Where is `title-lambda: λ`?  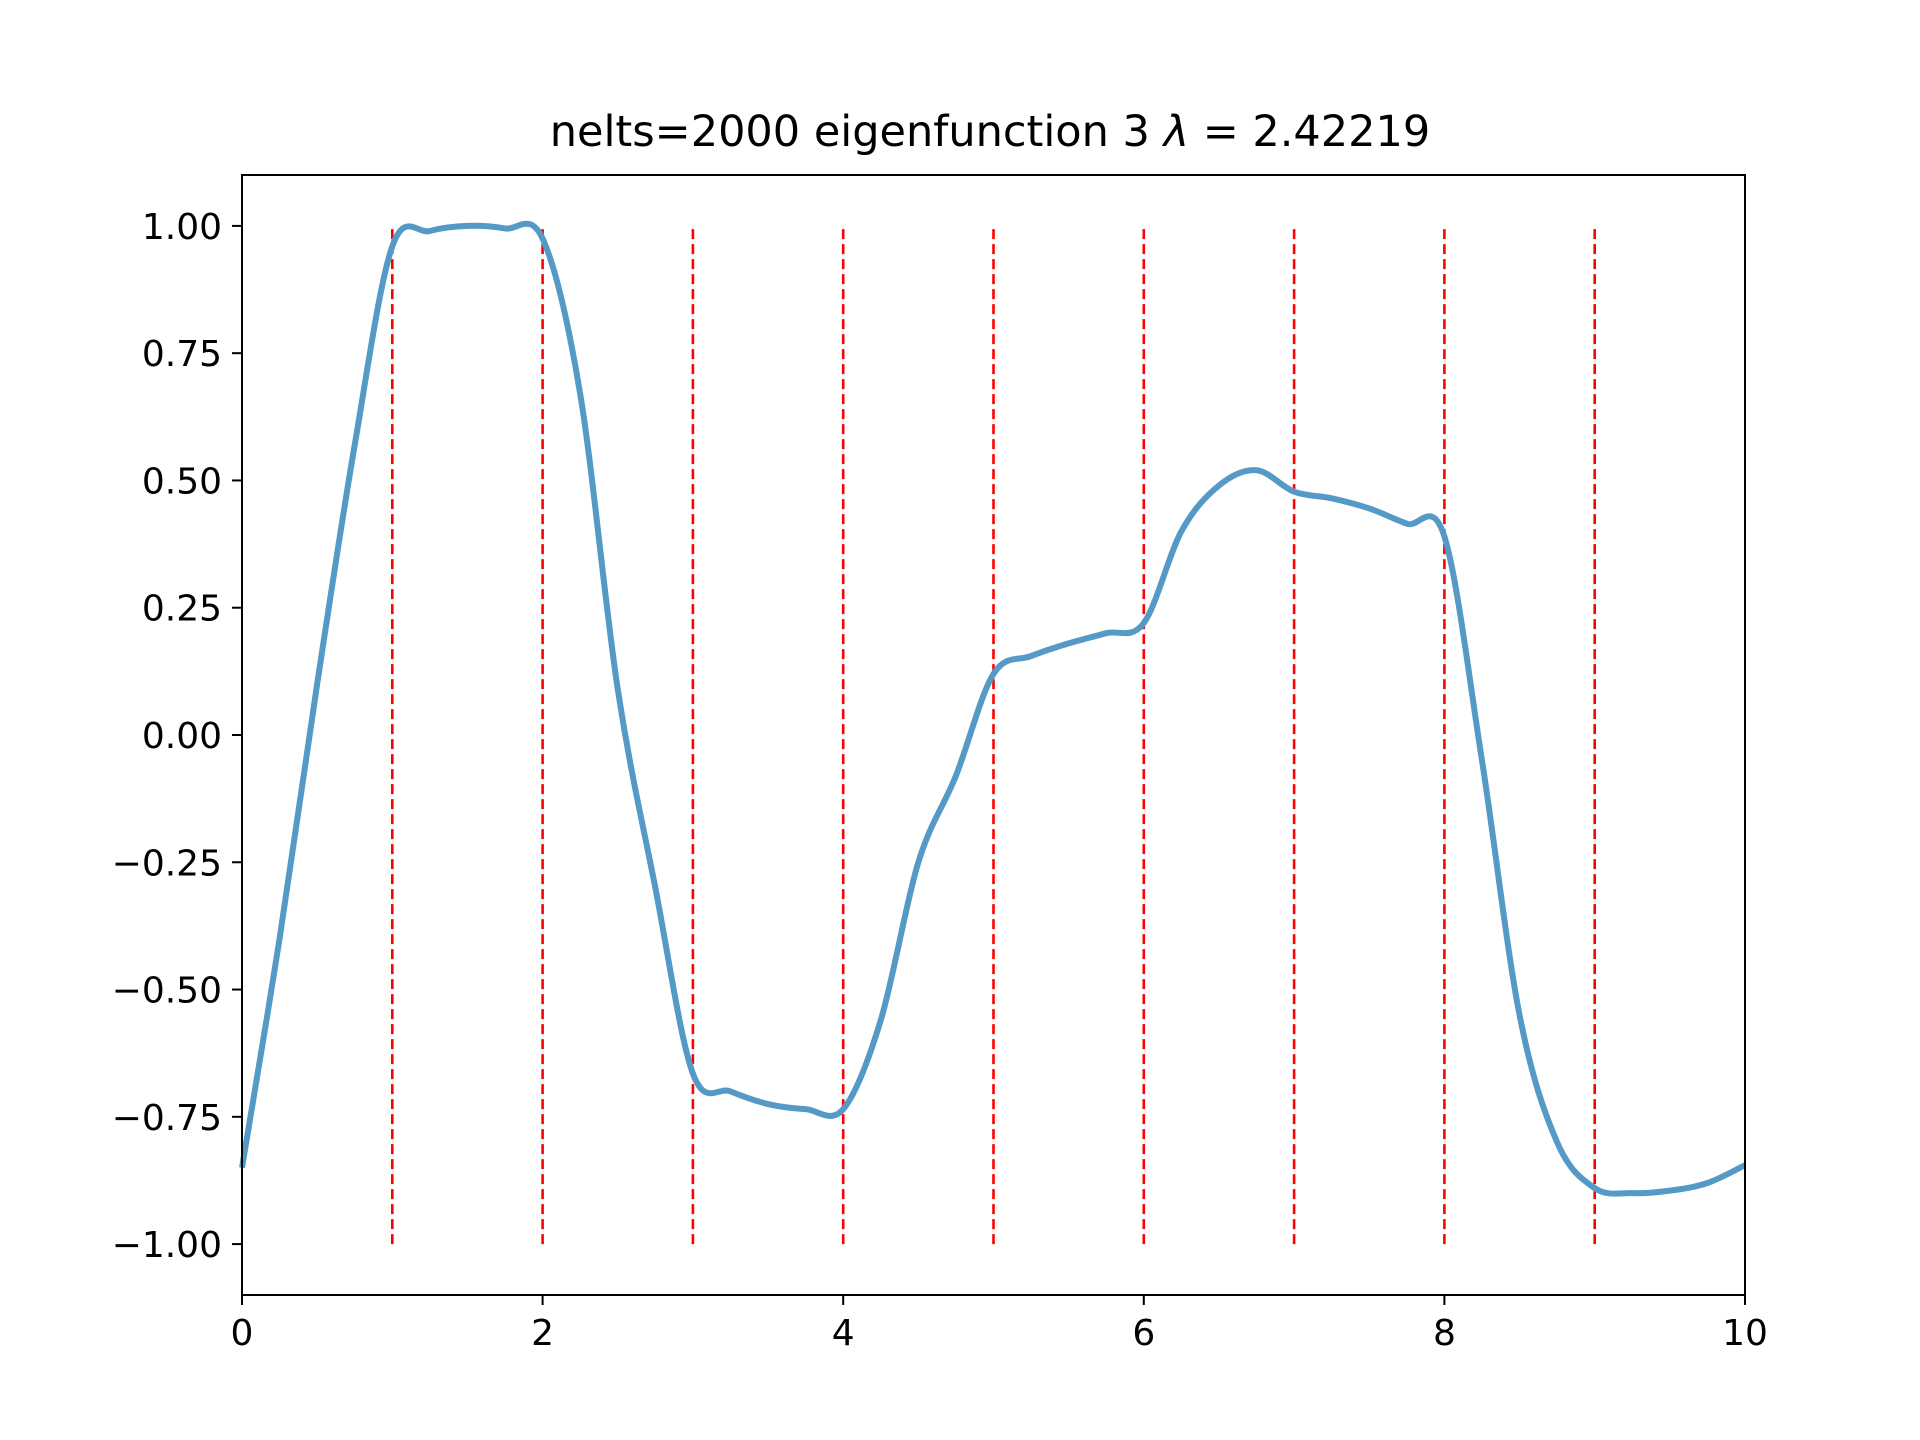
title-lambda: λ is located at coordinates (1175, 132).